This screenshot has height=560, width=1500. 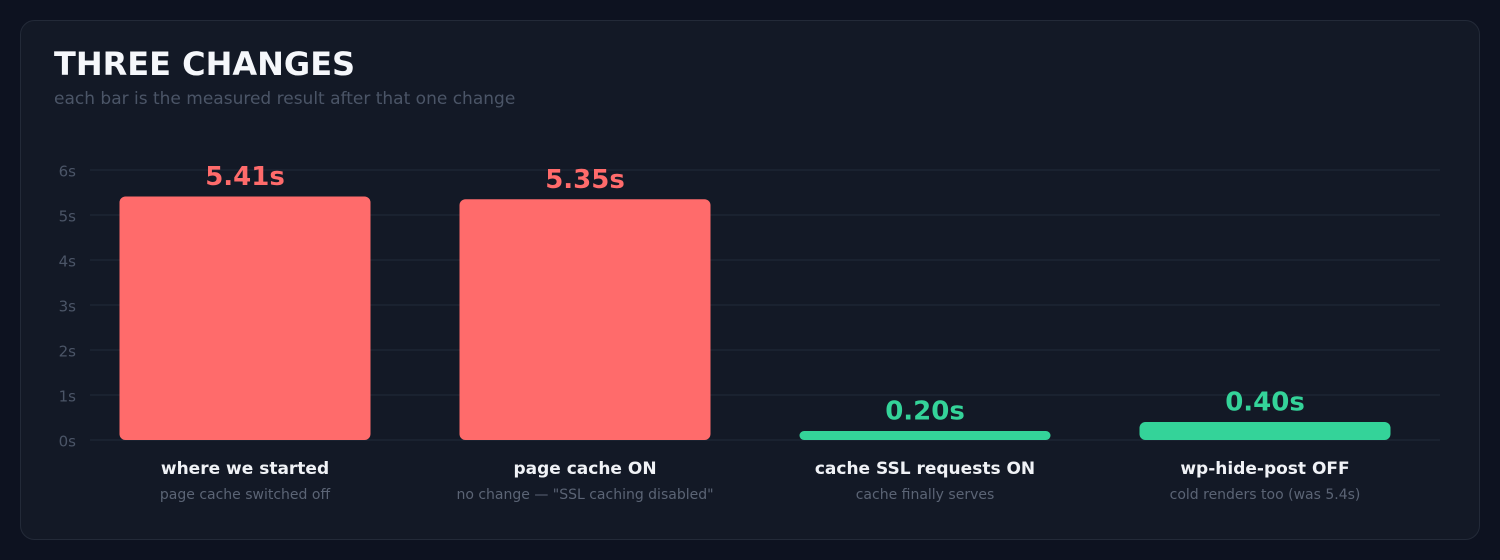 What do you see at coordinates (245, 469) in the screenshot?
I see `x-tick-label: where we started` at bounding box center [245, 469].